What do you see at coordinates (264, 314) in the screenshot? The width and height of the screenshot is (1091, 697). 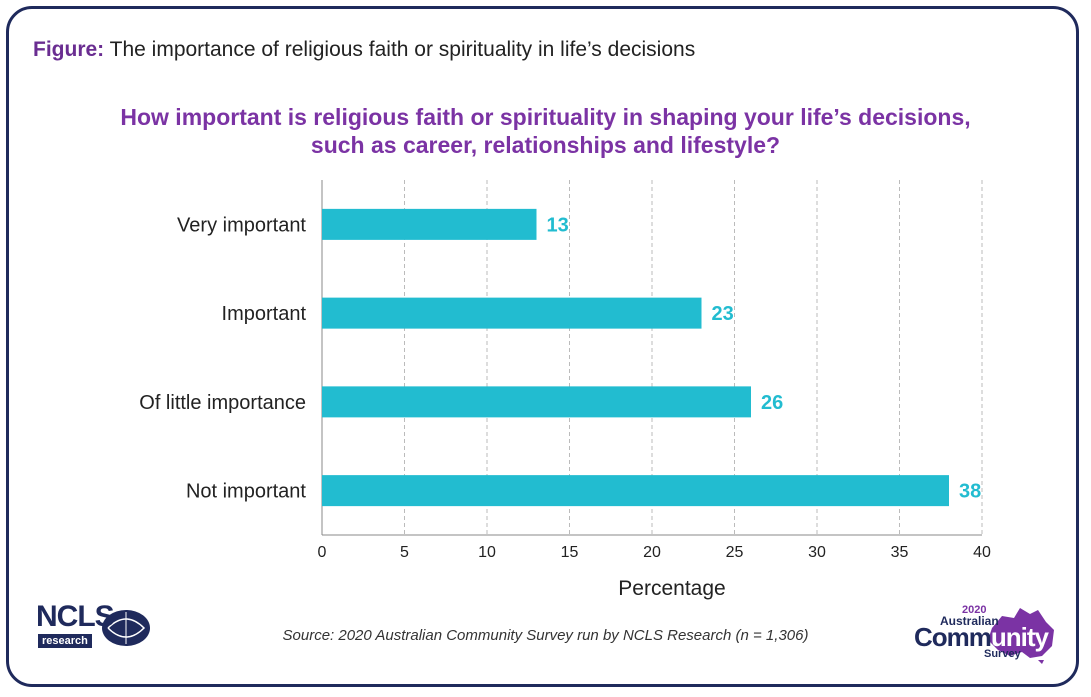 I see `category-label: Important` at bounding box center [264, 314].